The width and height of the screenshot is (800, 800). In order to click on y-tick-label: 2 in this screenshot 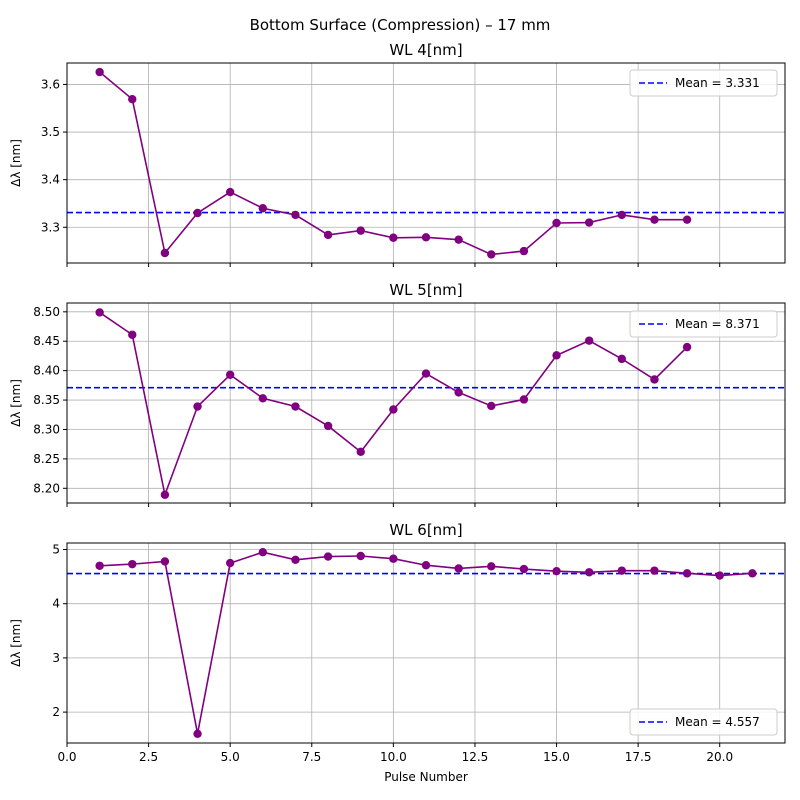, I will do `click(56, 712)`.